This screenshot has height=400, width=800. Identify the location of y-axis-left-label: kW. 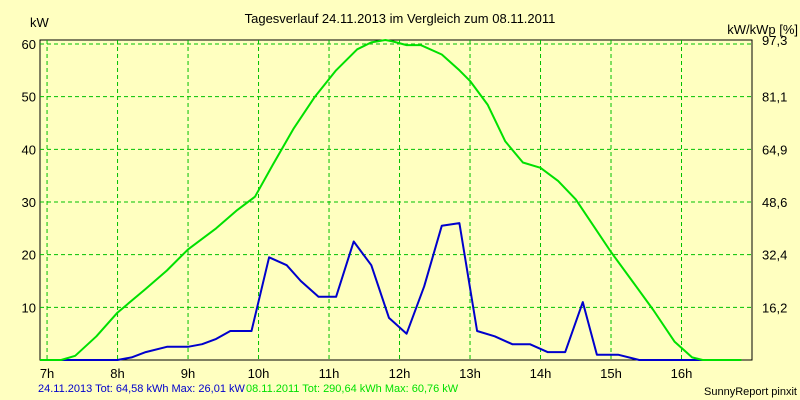
(40, 22).